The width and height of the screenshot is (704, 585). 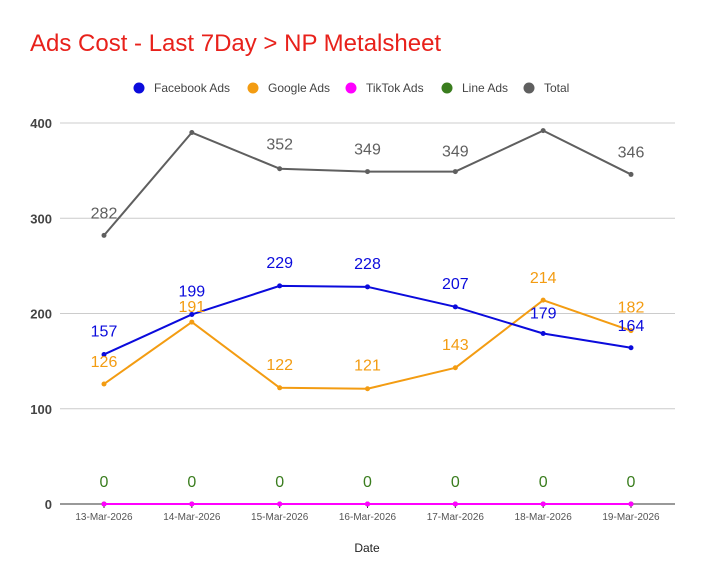 I want to click on data-label-facebook-ads: 199, so click(x=191, y=291).